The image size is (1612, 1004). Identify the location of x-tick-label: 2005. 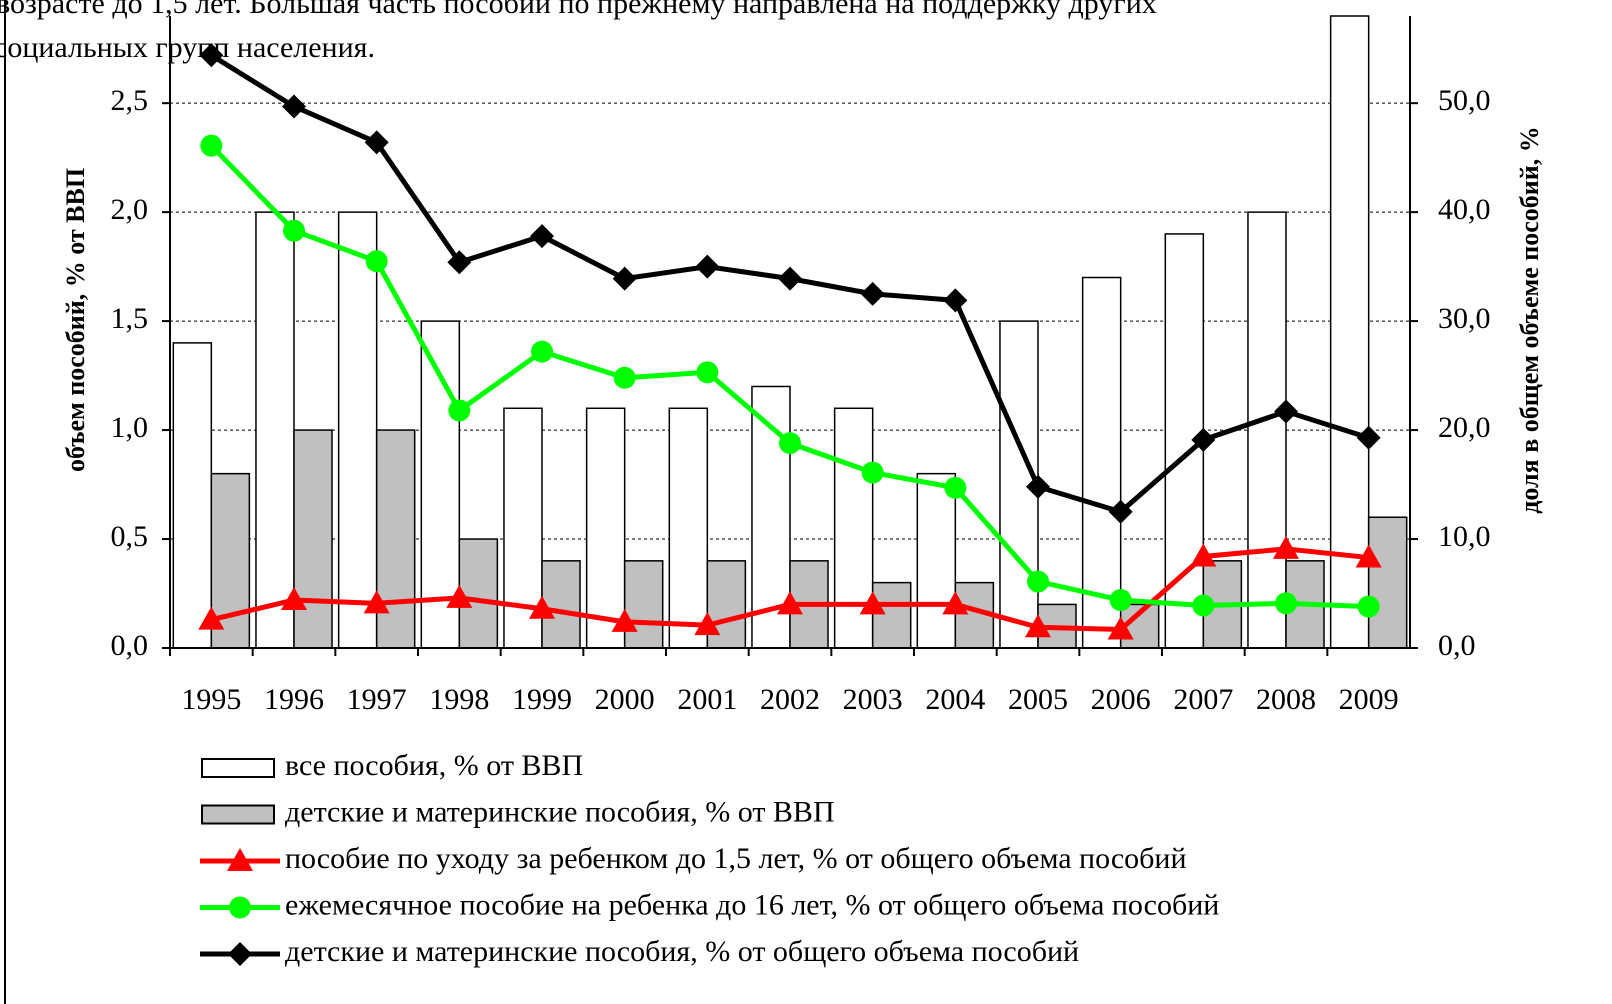
(1038, 699).